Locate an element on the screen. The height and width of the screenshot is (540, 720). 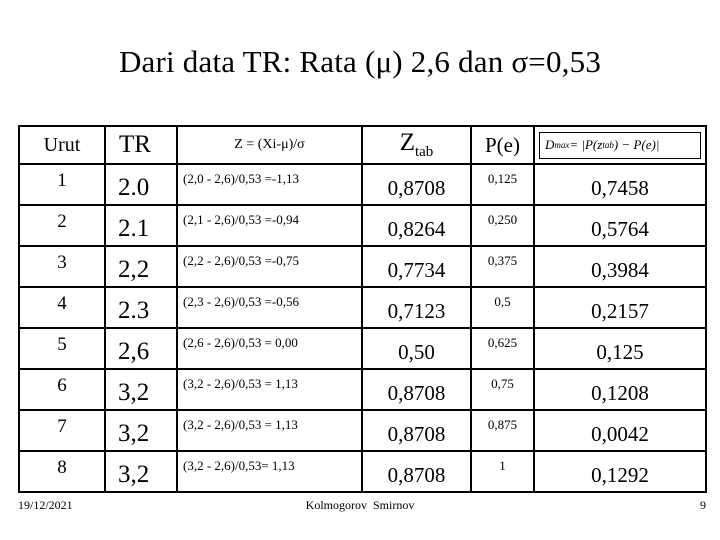
dmax-tab-subscript: tab is located at coordinates (608, 145).